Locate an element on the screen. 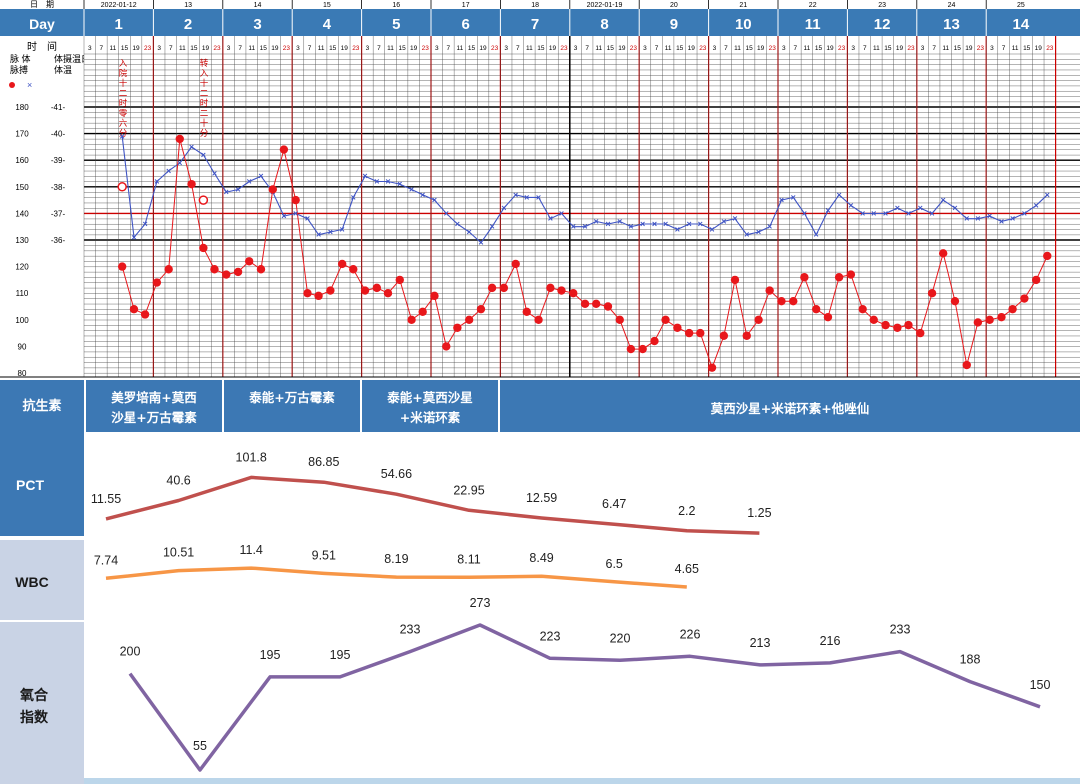 This screenshot has height=784, width=1080. vertical-note-char: 零 is located at coordinates (123, 113).